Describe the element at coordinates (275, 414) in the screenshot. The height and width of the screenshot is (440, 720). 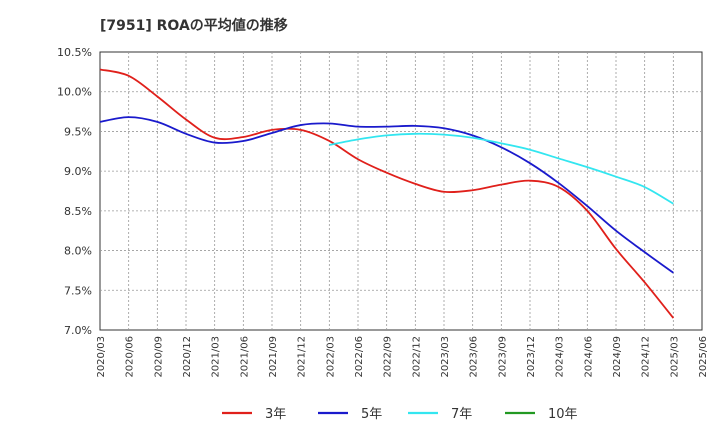
I see `legend-label-0: 3年` at that location.